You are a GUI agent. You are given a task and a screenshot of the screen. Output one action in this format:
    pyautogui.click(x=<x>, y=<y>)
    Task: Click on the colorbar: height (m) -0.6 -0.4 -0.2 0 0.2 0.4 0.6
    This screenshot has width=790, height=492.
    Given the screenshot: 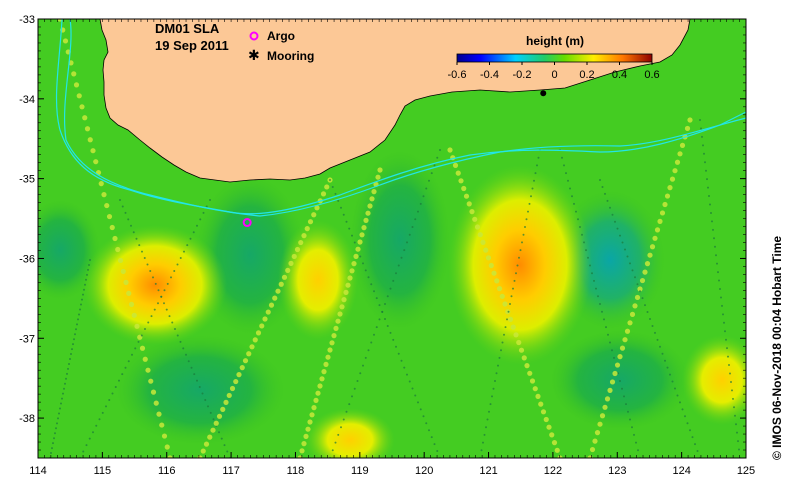 What is the action you would take?
    pyautogui.click(x=554, y=57)
    